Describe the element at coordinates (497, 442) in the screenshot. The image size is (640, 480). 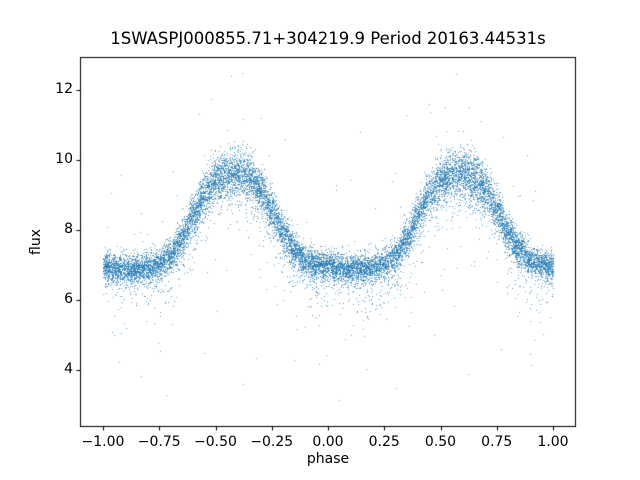
I see `x-tick-label: 0.75` at that location.